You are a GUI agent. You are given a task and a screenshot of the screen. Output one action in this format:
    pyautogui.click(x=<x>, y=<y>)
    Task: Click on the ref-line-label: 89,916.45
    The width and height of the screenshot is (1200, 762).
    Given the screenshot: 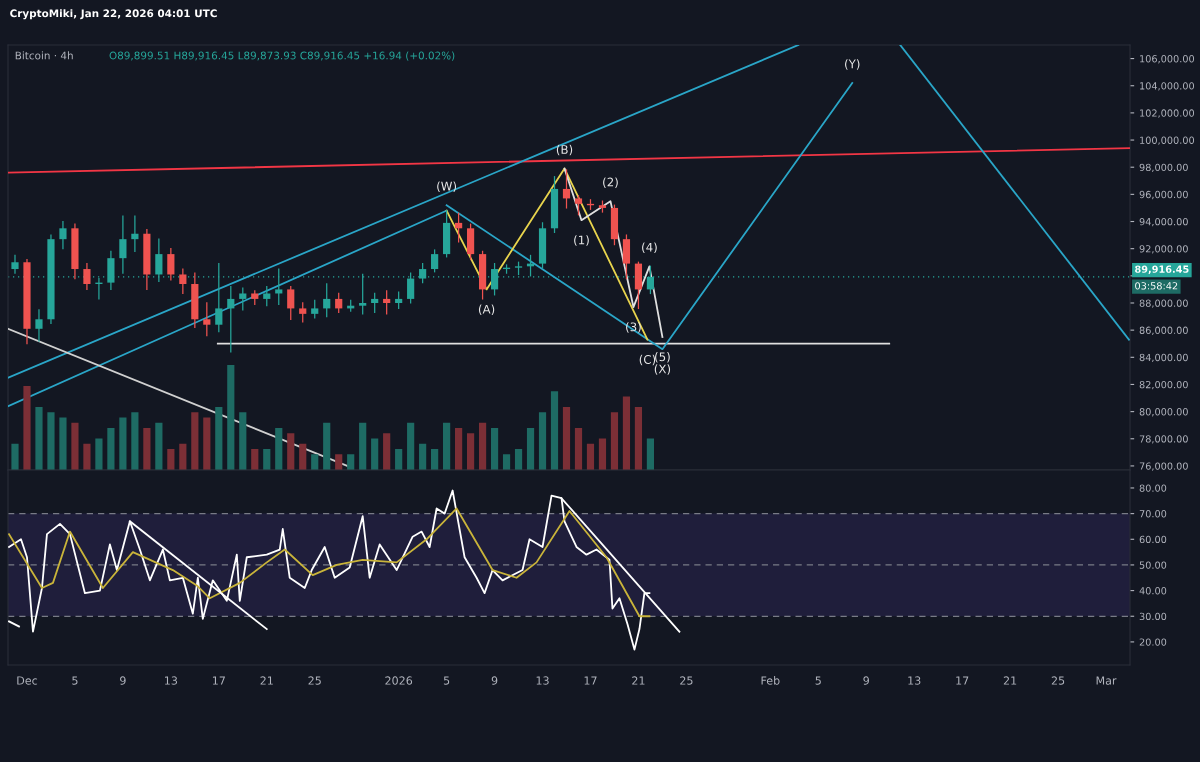 What is the action you would take?
    pyautogui.click(x=1162, y=270)
    